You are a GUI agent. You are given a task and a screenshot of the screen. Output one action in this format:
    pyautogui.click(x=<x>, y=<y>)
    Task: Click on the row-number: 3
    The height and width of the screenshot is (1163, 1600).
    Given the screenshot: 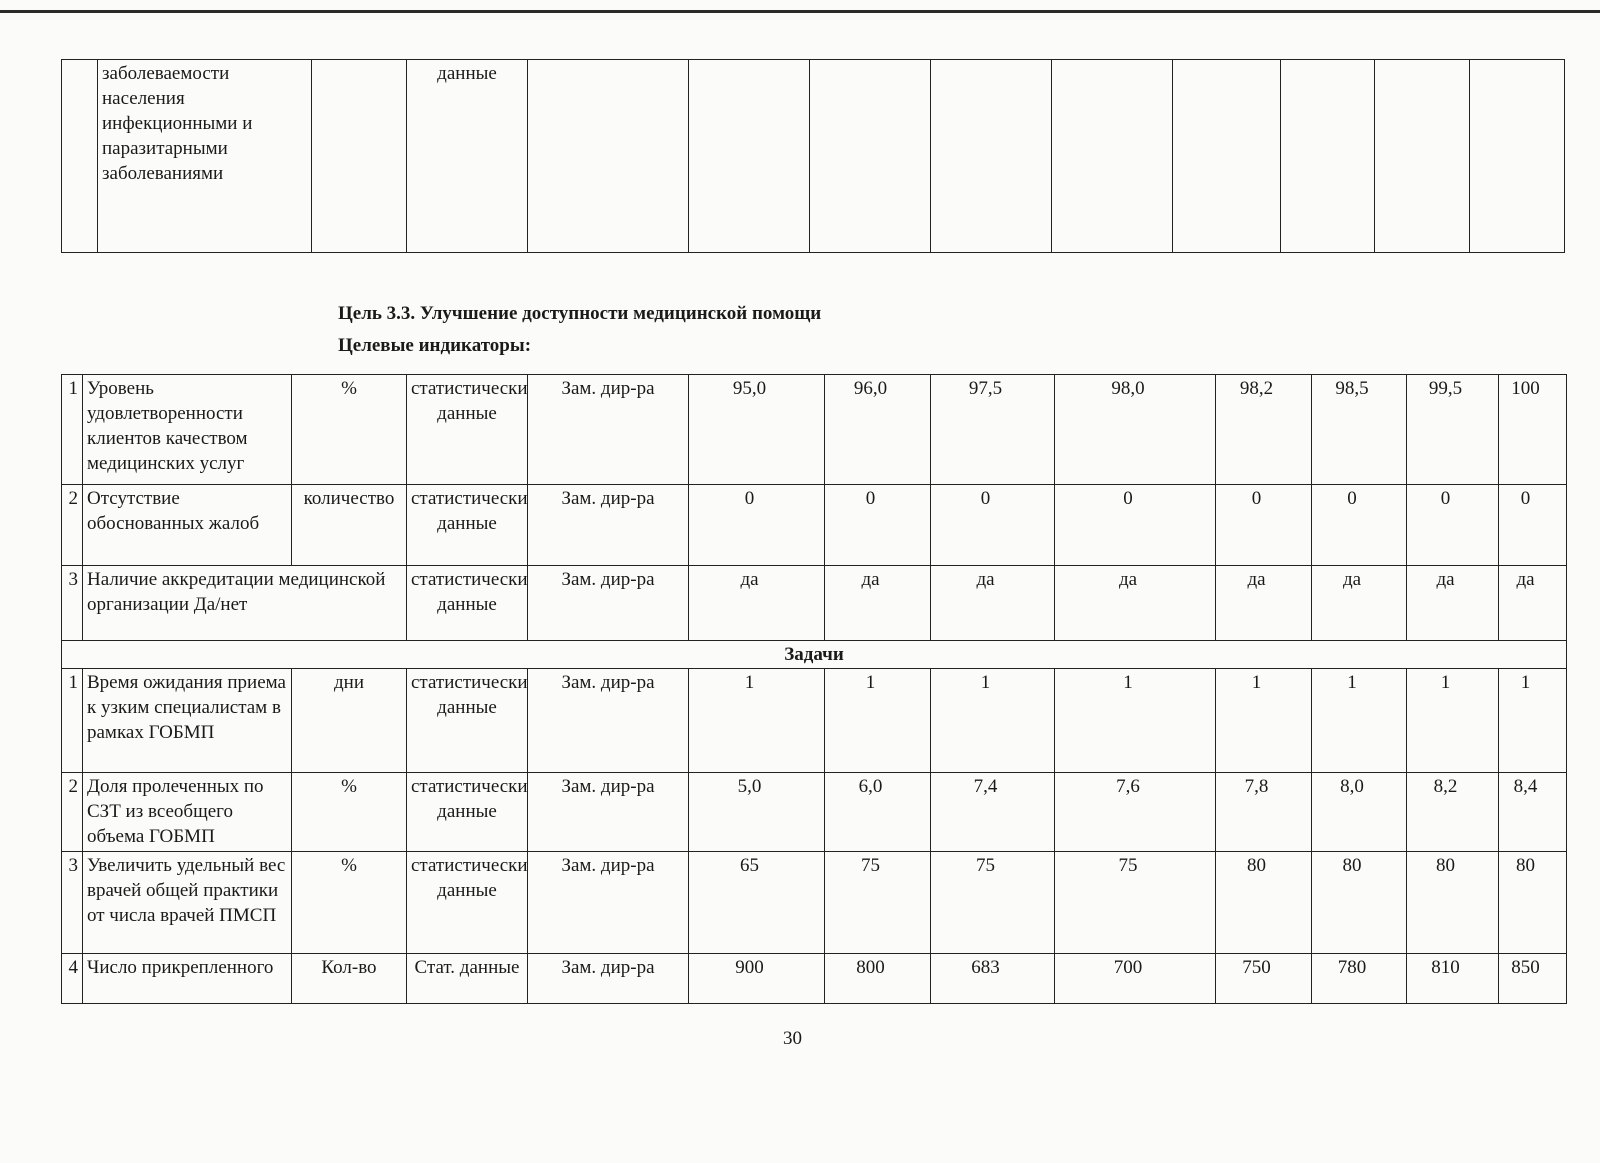 What is the action you would take?
    pyautogui.click(x=72, y=603)
    